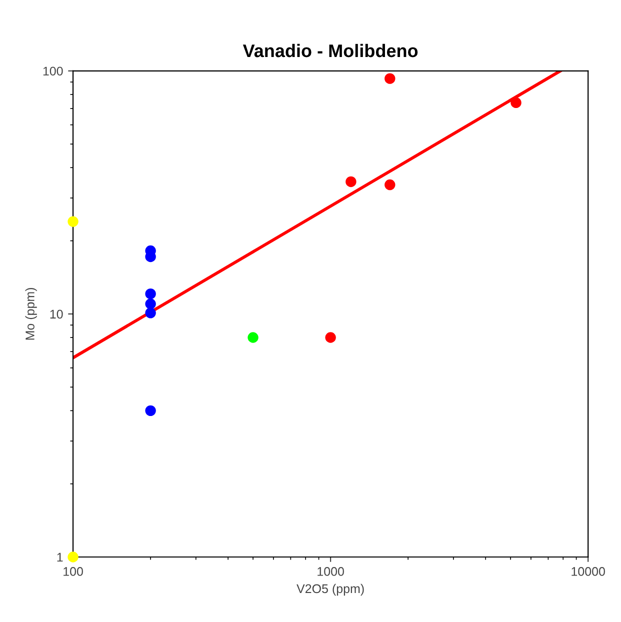  Describe the element at coordinates (330, 590) in the screenshot. I see `x-axis-title: V2O5 (ppm)` at that location.